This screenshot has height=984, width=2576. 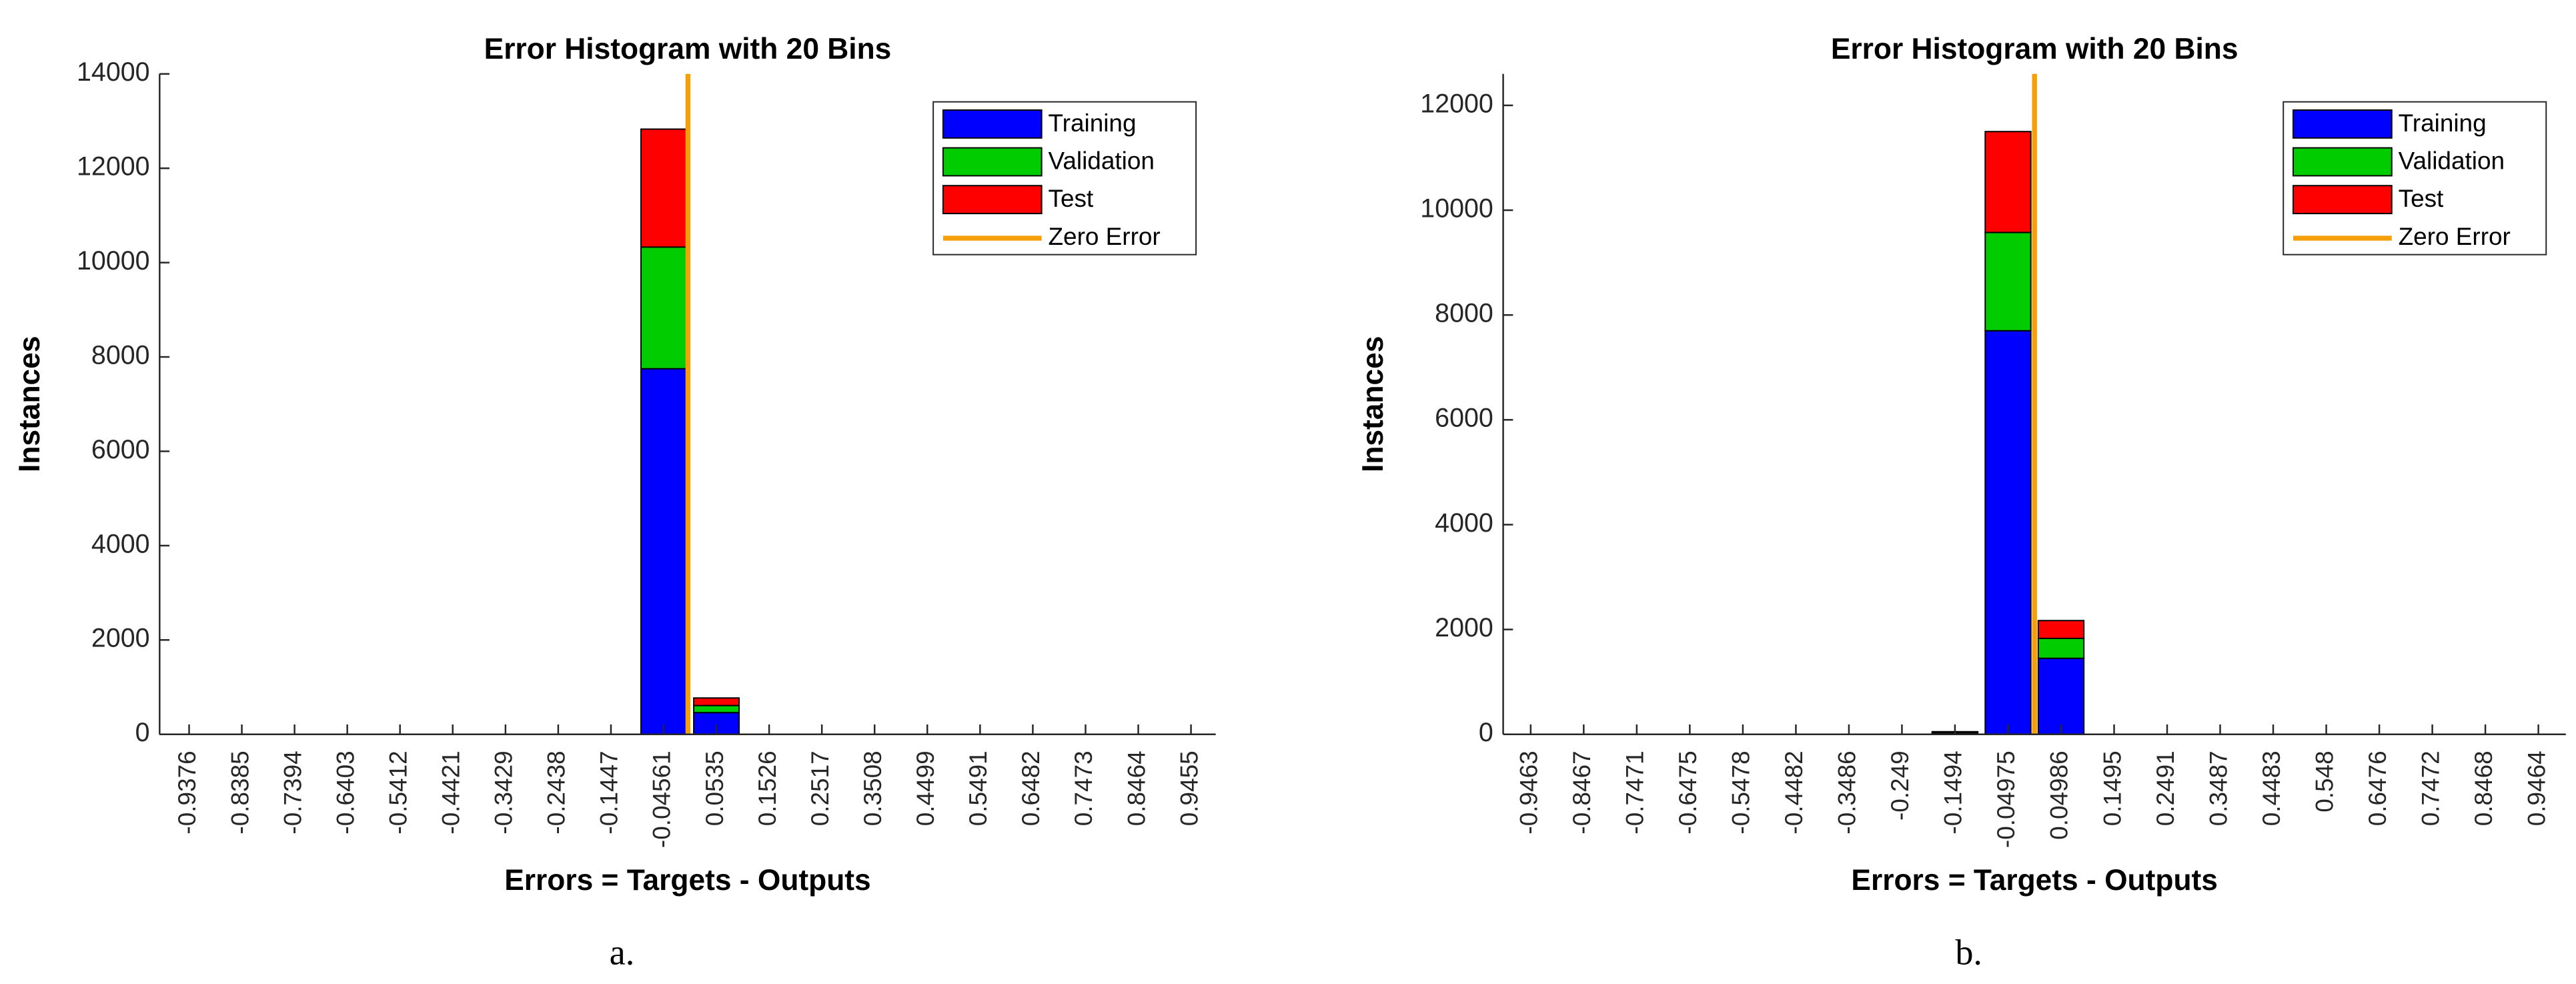 What do you see at coordinates (556, 793) in the screenshot?
I see `x-tick-label: -0.2438` at bounding box center [556, 793].